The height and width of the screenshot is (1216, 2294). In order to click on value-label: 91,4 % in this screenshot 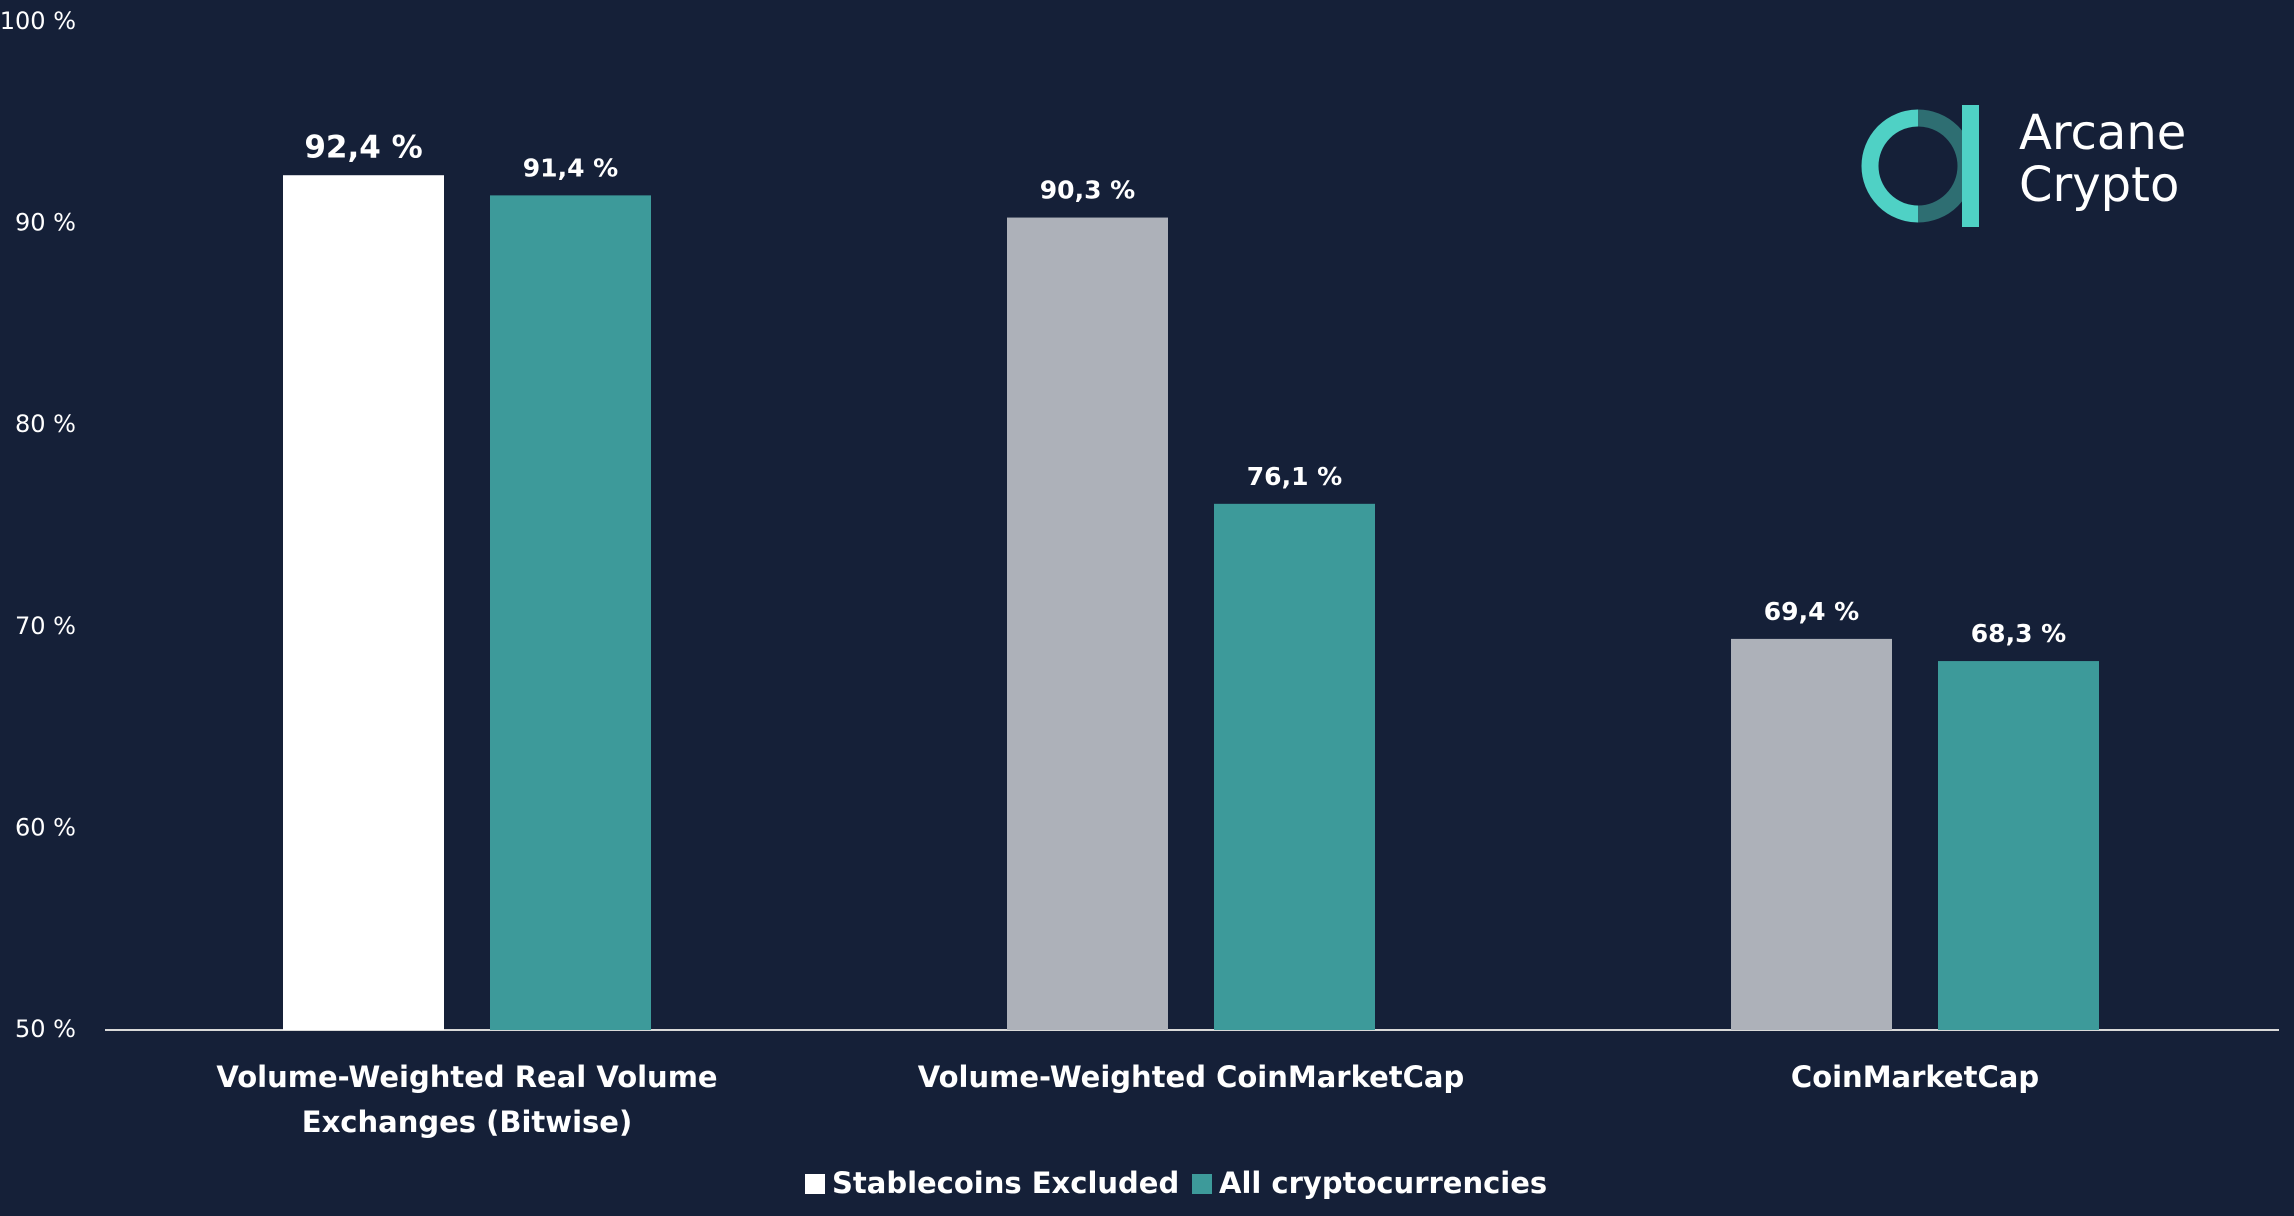, I will do `click(570, 167)`.